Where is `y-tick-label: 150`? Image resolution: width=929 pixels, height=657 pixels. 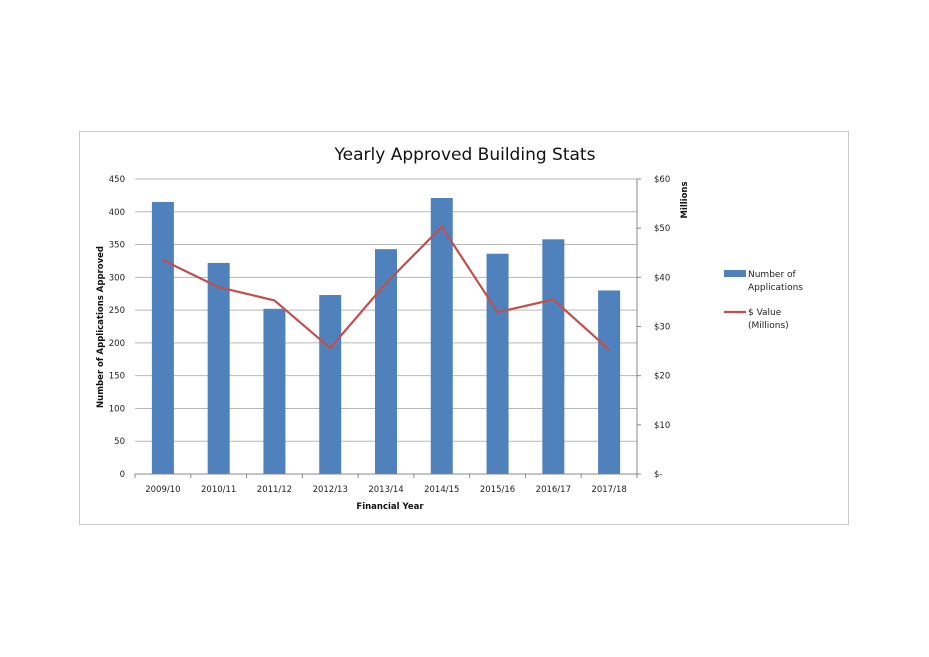 y-tick-label: 150 is located at coordinates (117, 377).